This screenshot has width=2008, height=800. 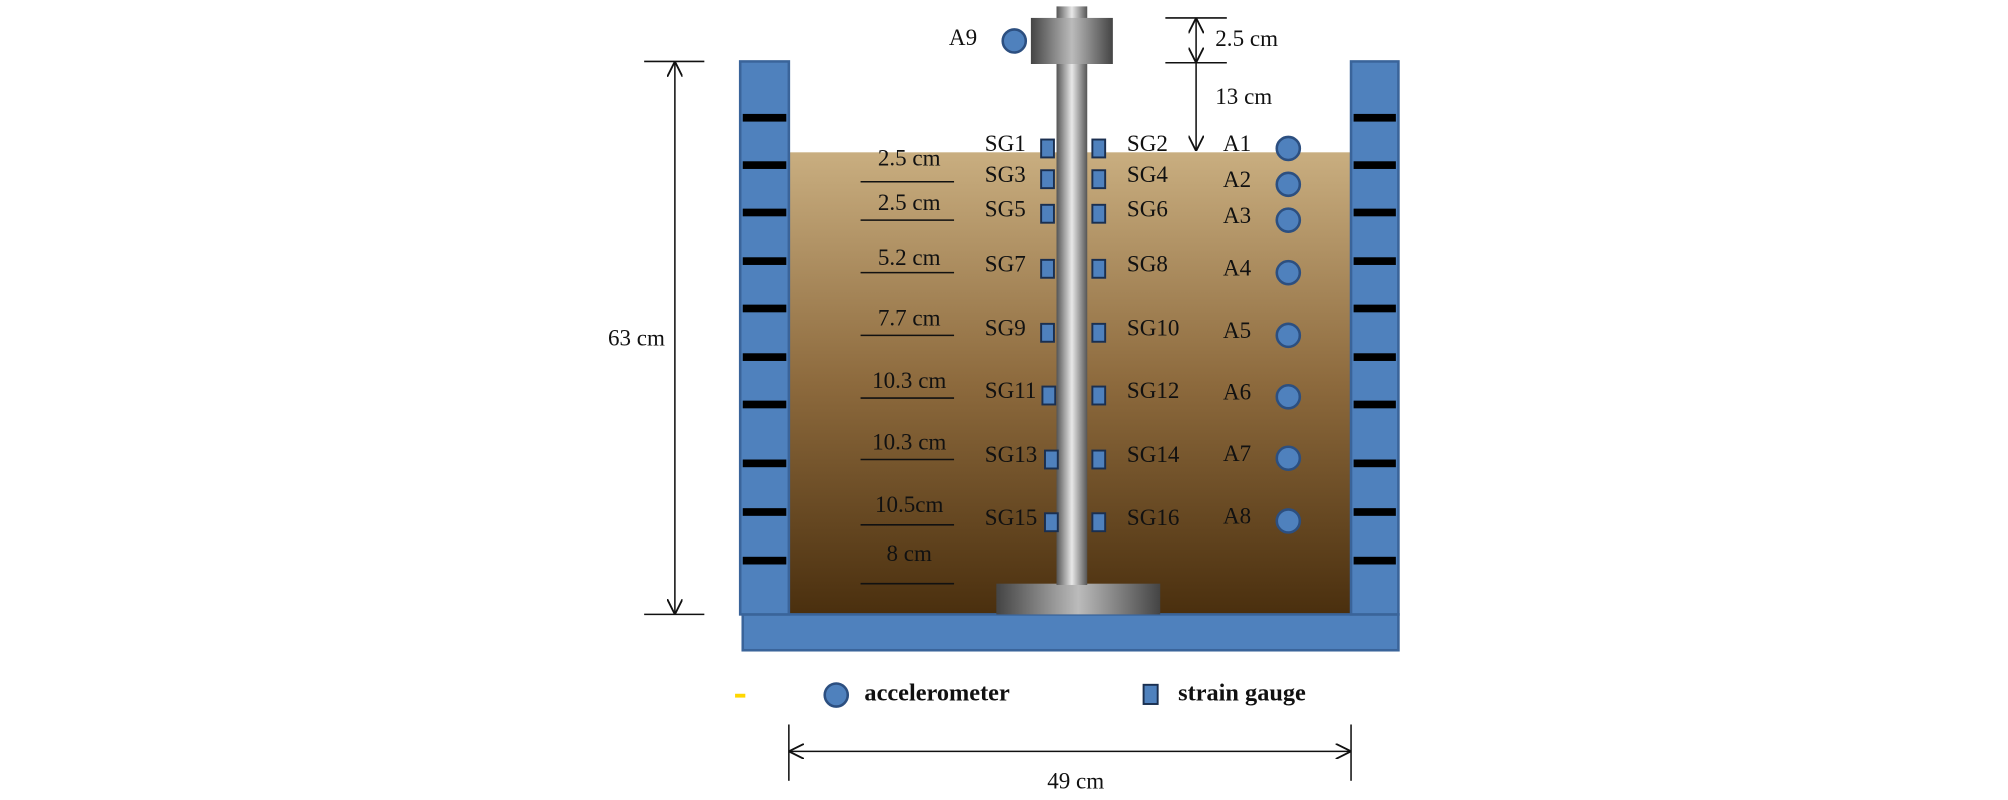 I want to click on label: SG4, so click(x=1147, y=174).